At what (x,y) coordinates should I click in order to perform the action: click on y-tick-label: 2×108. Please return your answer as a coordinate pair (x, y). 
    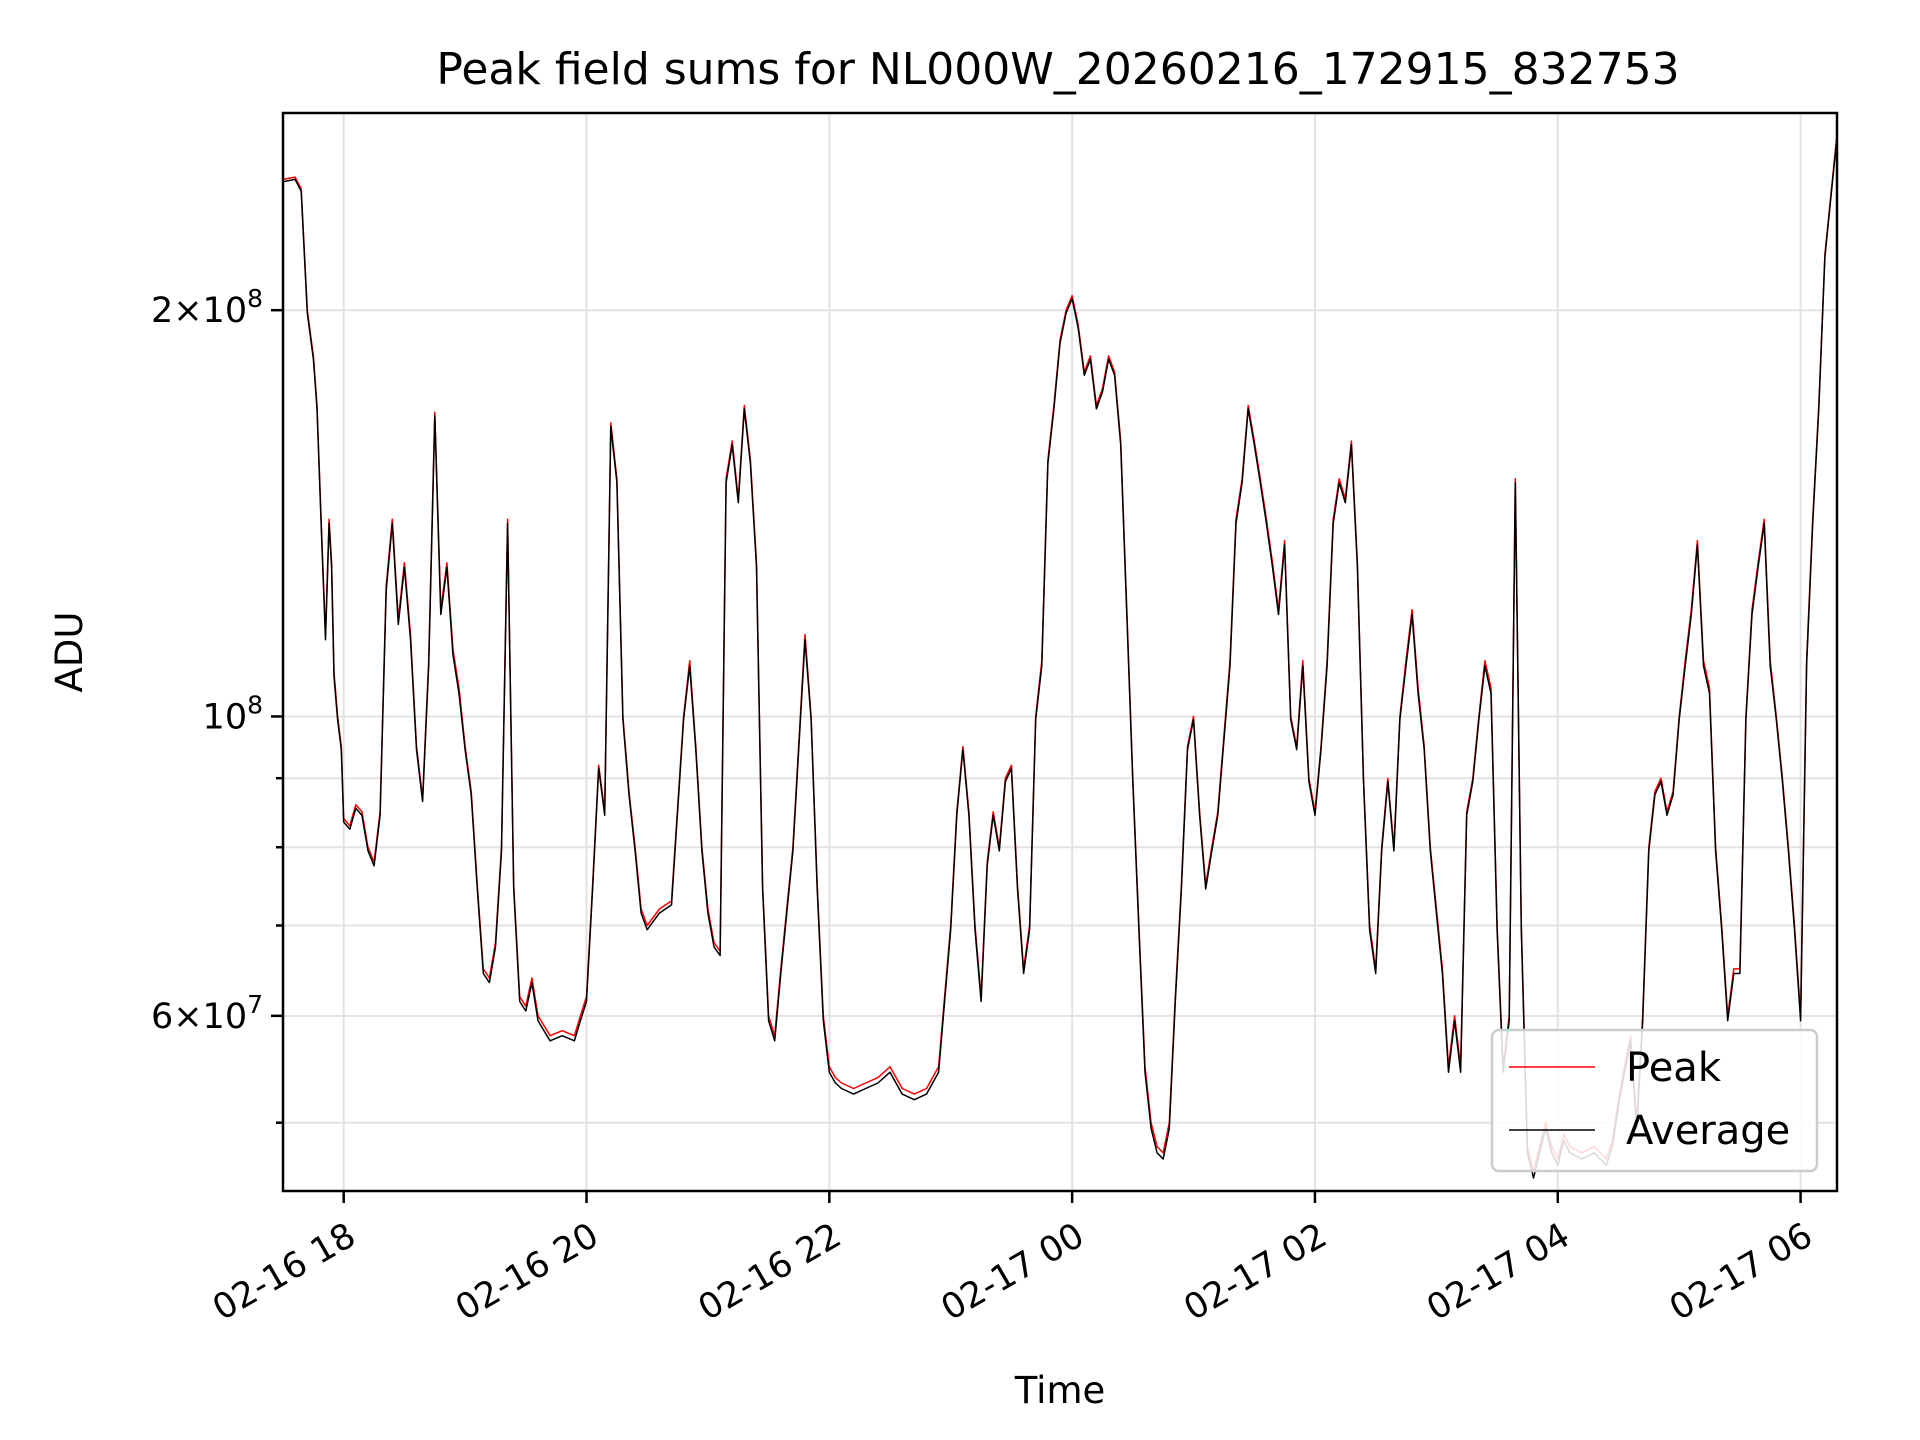
    Looking at the image, I should click on (207, 307).